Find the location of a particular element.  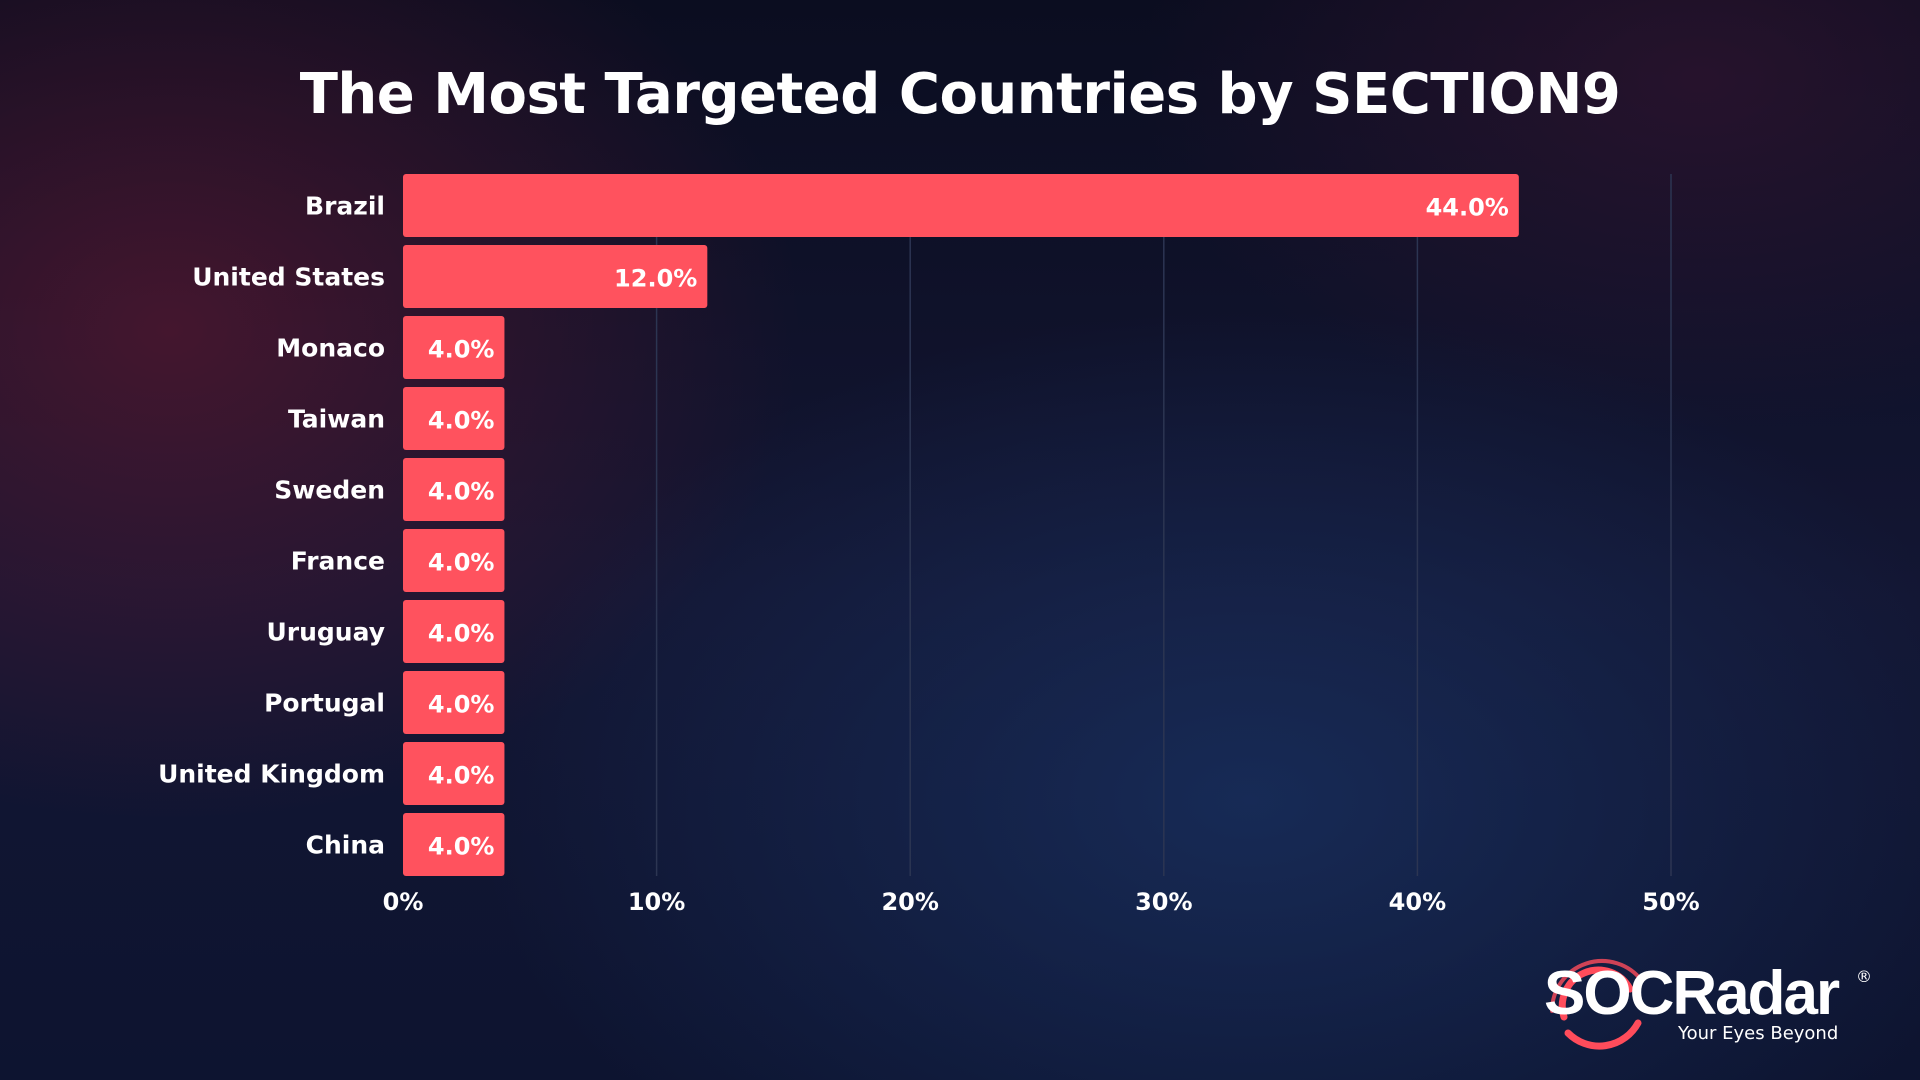

radar-arcs-icon is located at coordinates (1597, 1004).